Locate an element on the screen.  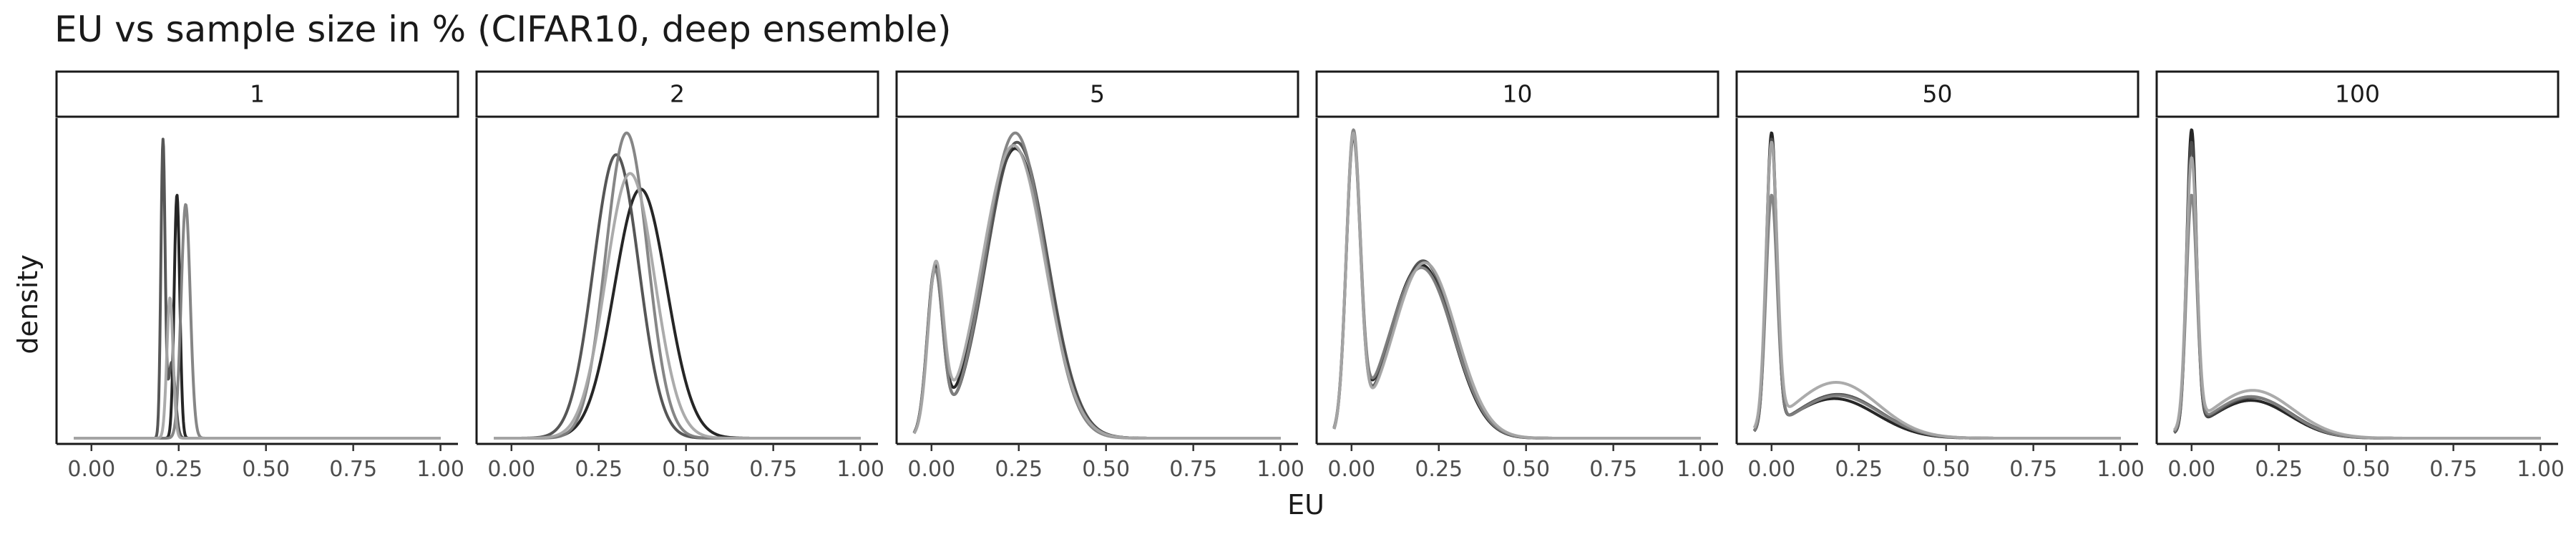
facet-panel-1: 1 0.00 0.25 0.50 0.75 1.00 is located at coordinates (259, 276).